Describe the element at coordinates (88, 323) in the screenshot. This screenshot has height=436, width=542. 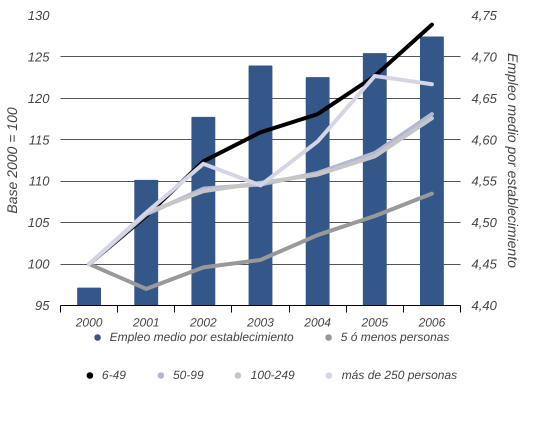
I see `x-tick-label: 2000` at that location.